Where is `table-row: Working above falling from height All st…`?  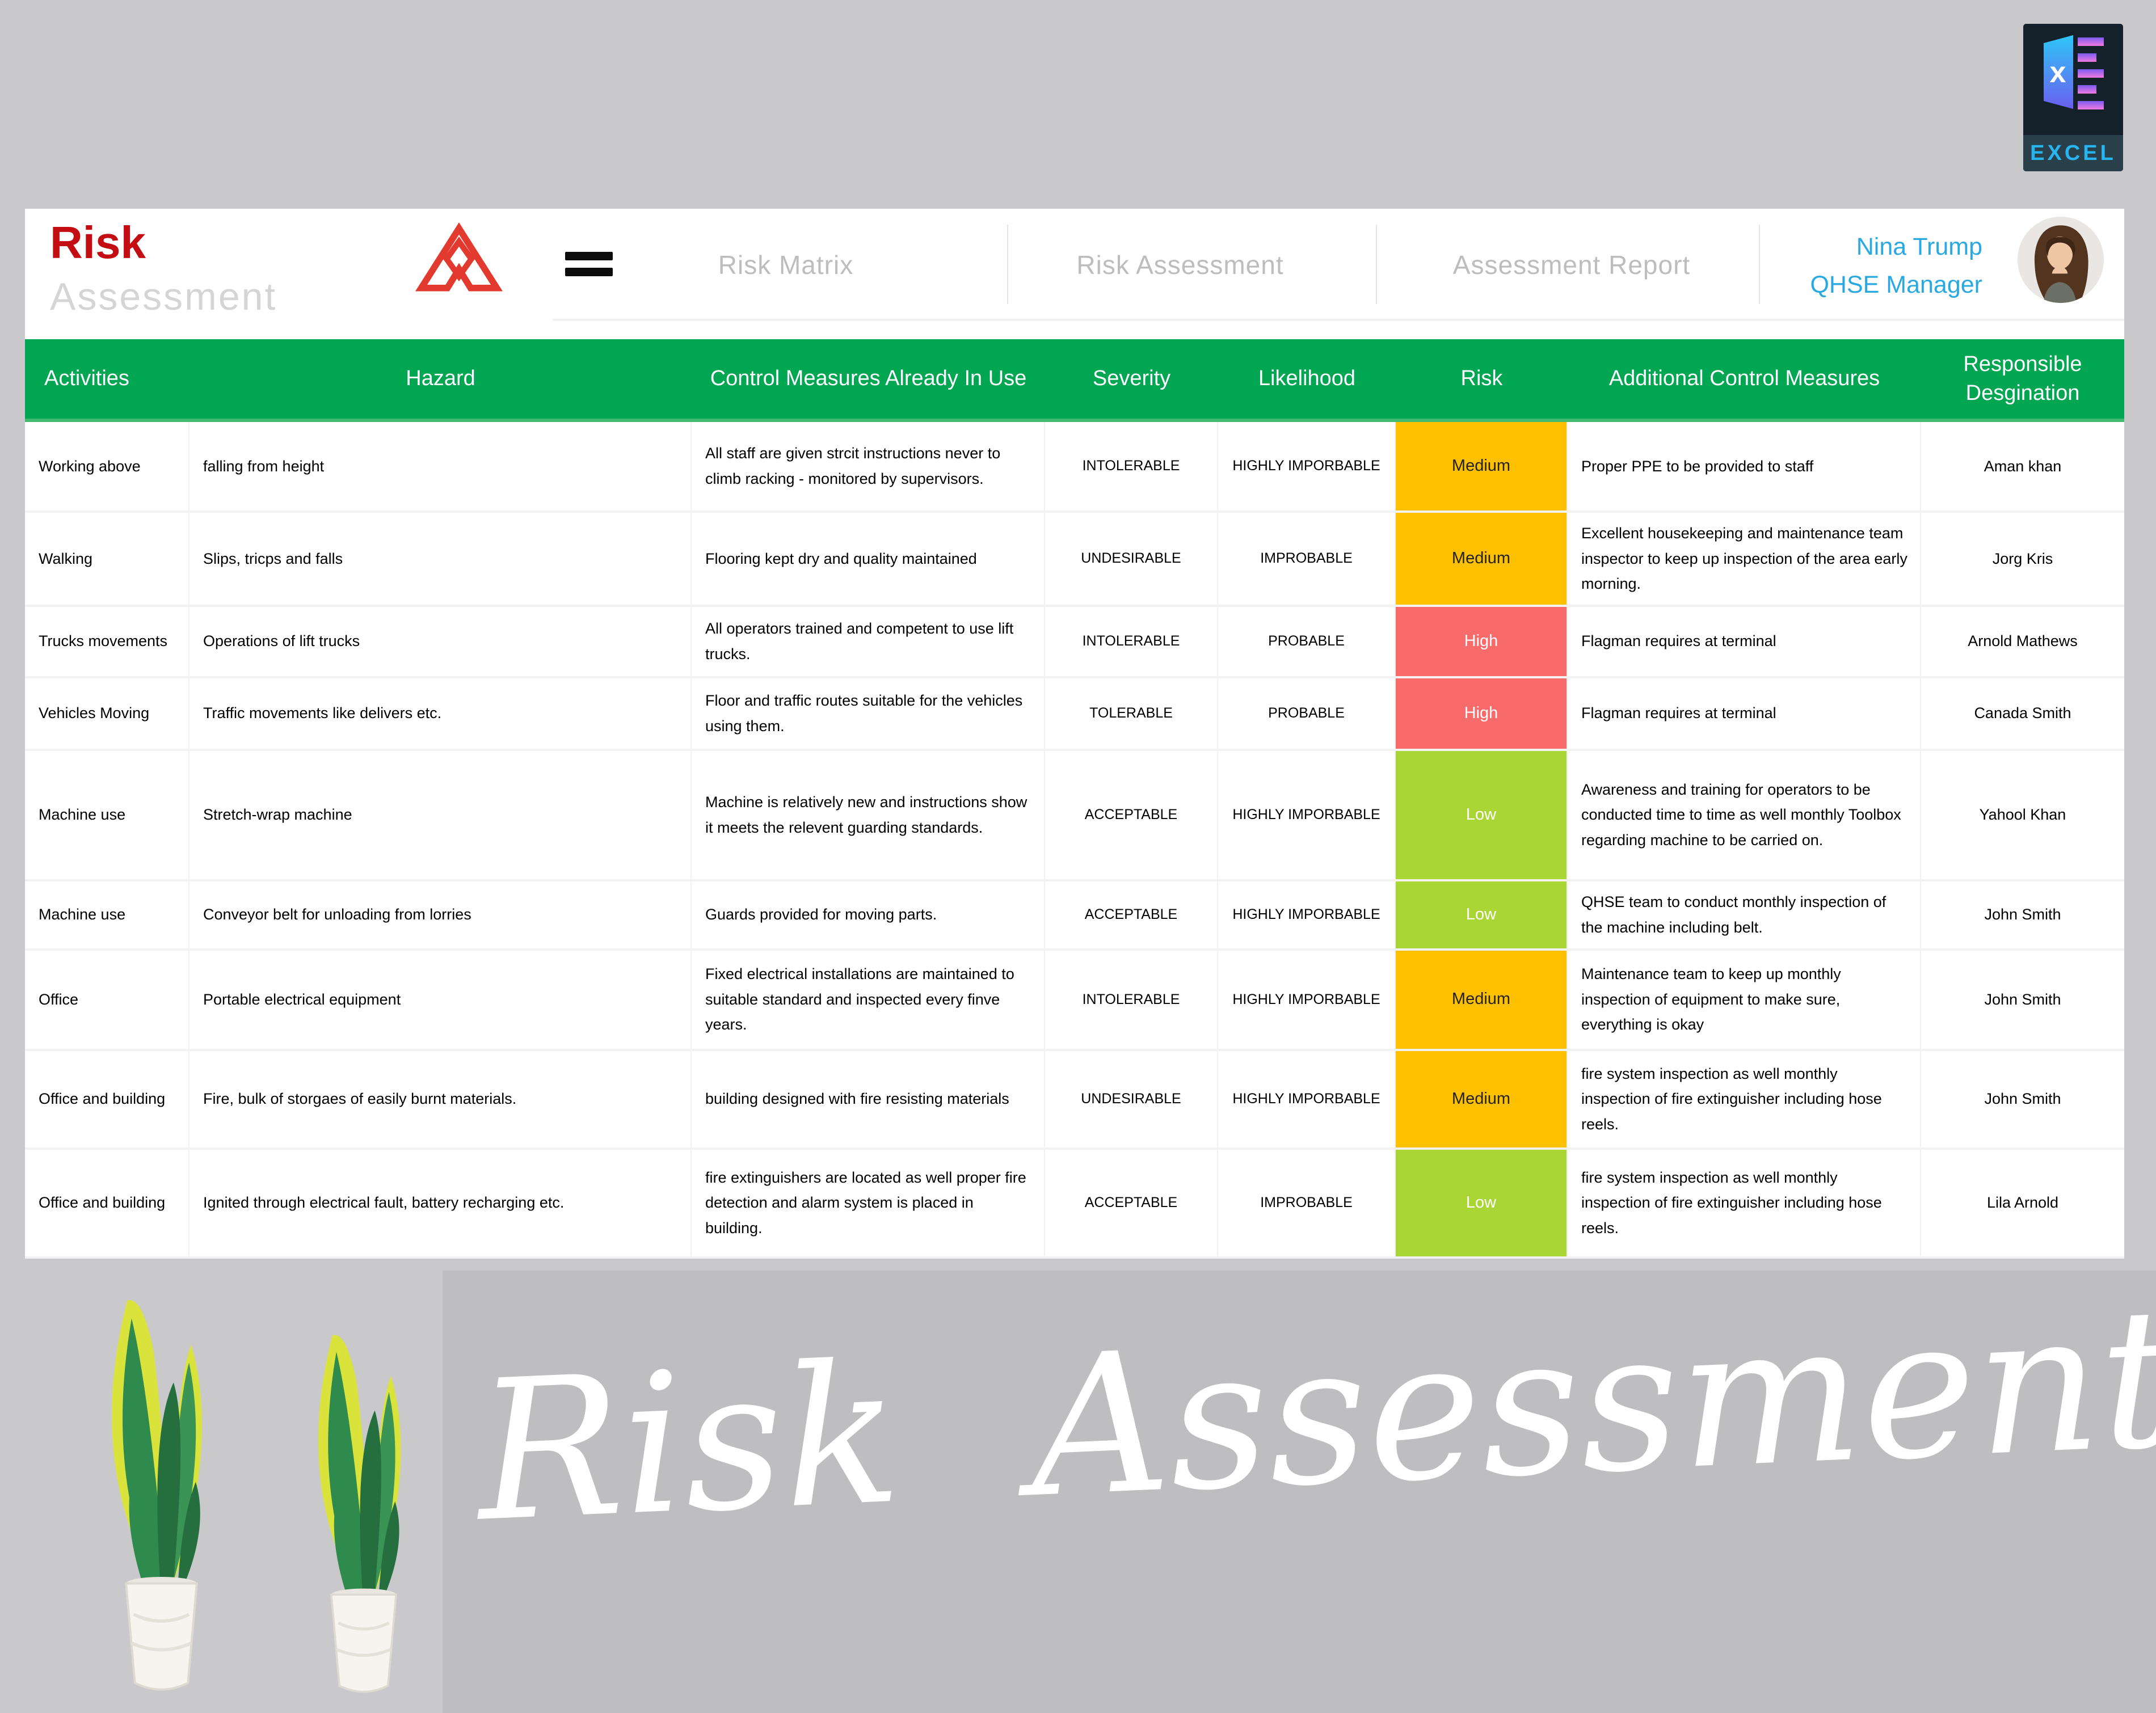 table-row: Working above falling from height All st… is located at coordinates (1075, 467).